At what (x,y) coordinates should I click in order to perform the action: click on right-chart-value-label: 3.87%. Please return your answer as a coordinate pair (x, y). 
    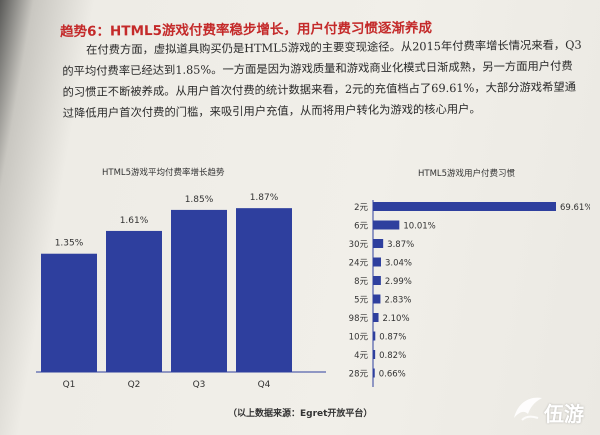
    Looking at the image, I should click on (400, 245).